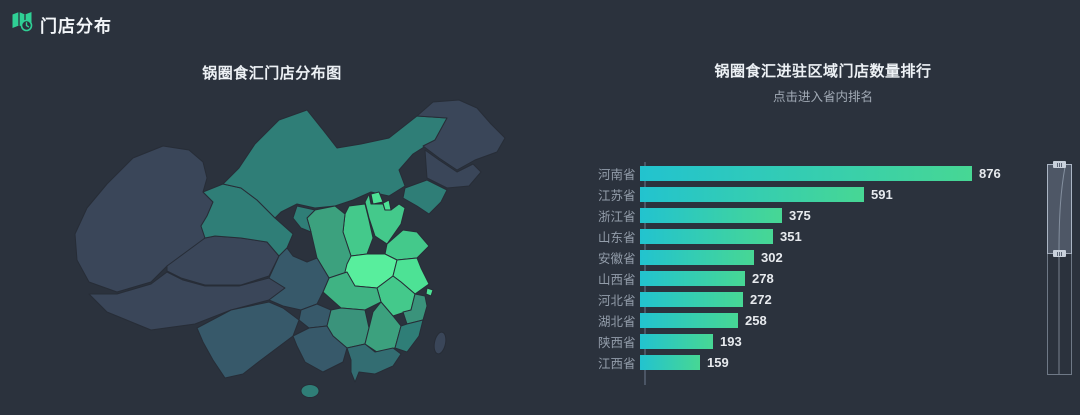  What do you see at coordinates (772, 257) in the screenshot?
I see `bar-value-label: 302` at bounding box center [772, 257].